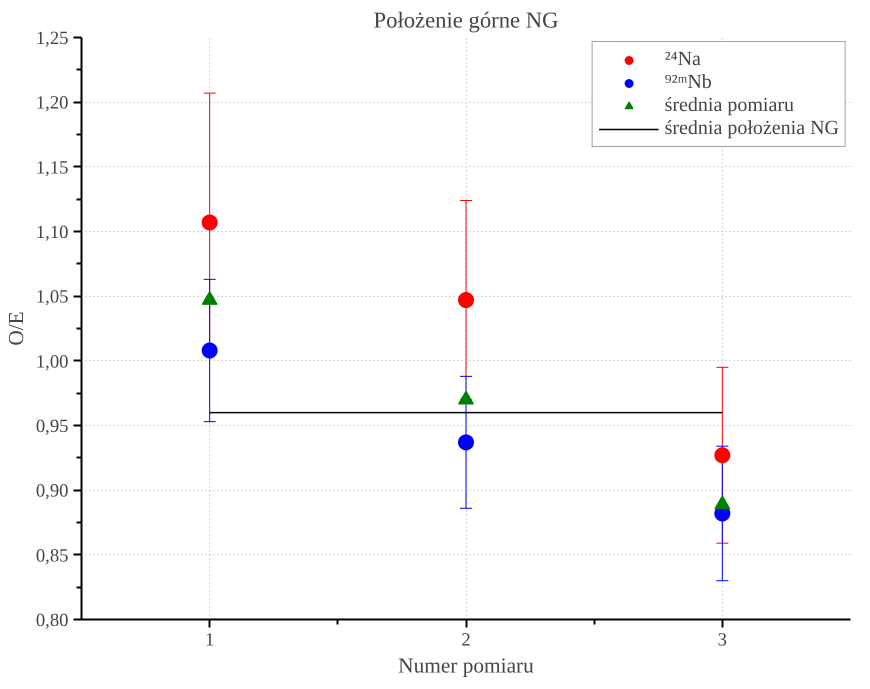 This screenshot has height=689, width=870. What do you see at coordinates (52, 297) in the screenshot?
I see `y-tick-label: 1,05` at bounding box center [52, 297].